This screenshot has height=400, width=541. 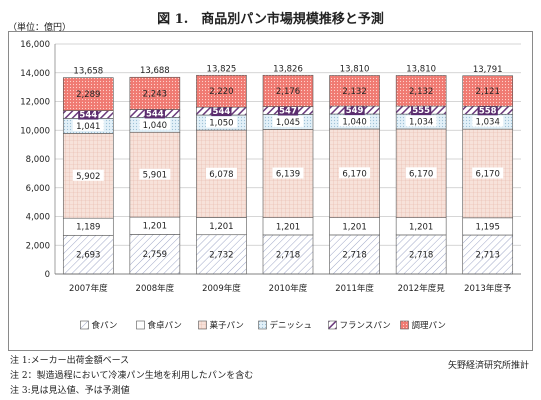 I want to click on total-label: 13,688, so click(x=155, y=71).